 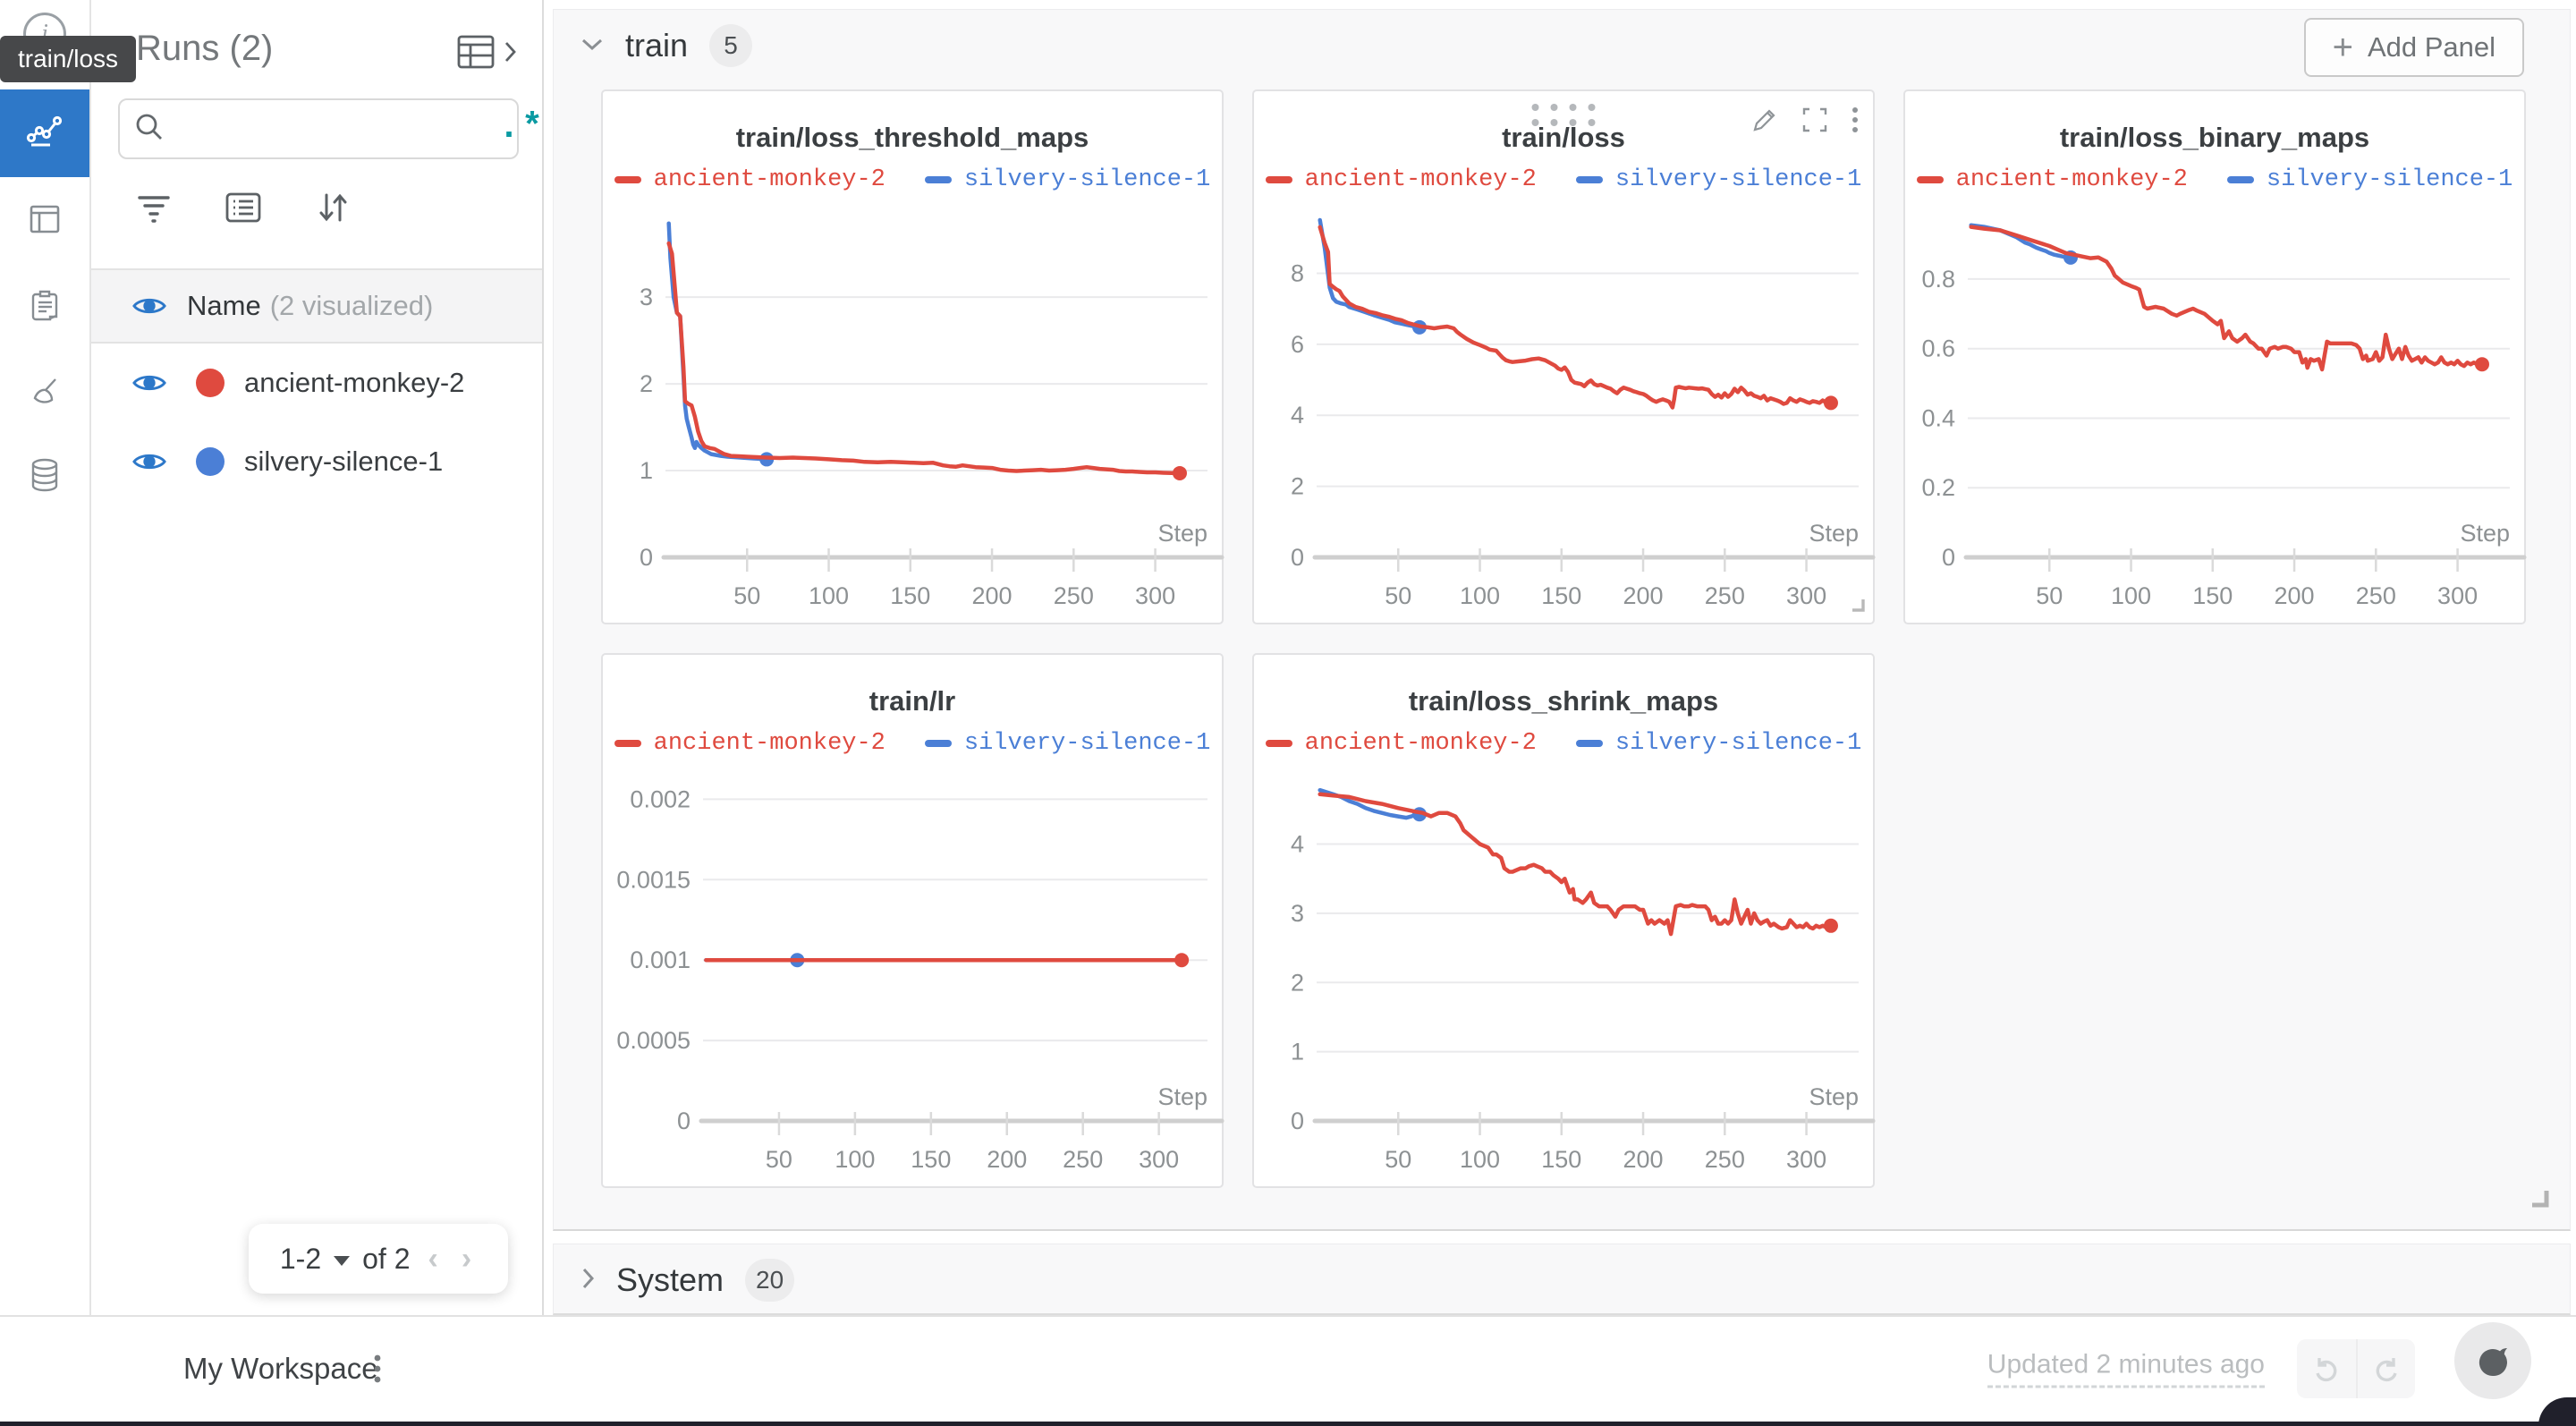 What do you see at coordinates (510, 54) in the screenshot?
I see `chevron-right-icon` at bounding box center [510, 54].